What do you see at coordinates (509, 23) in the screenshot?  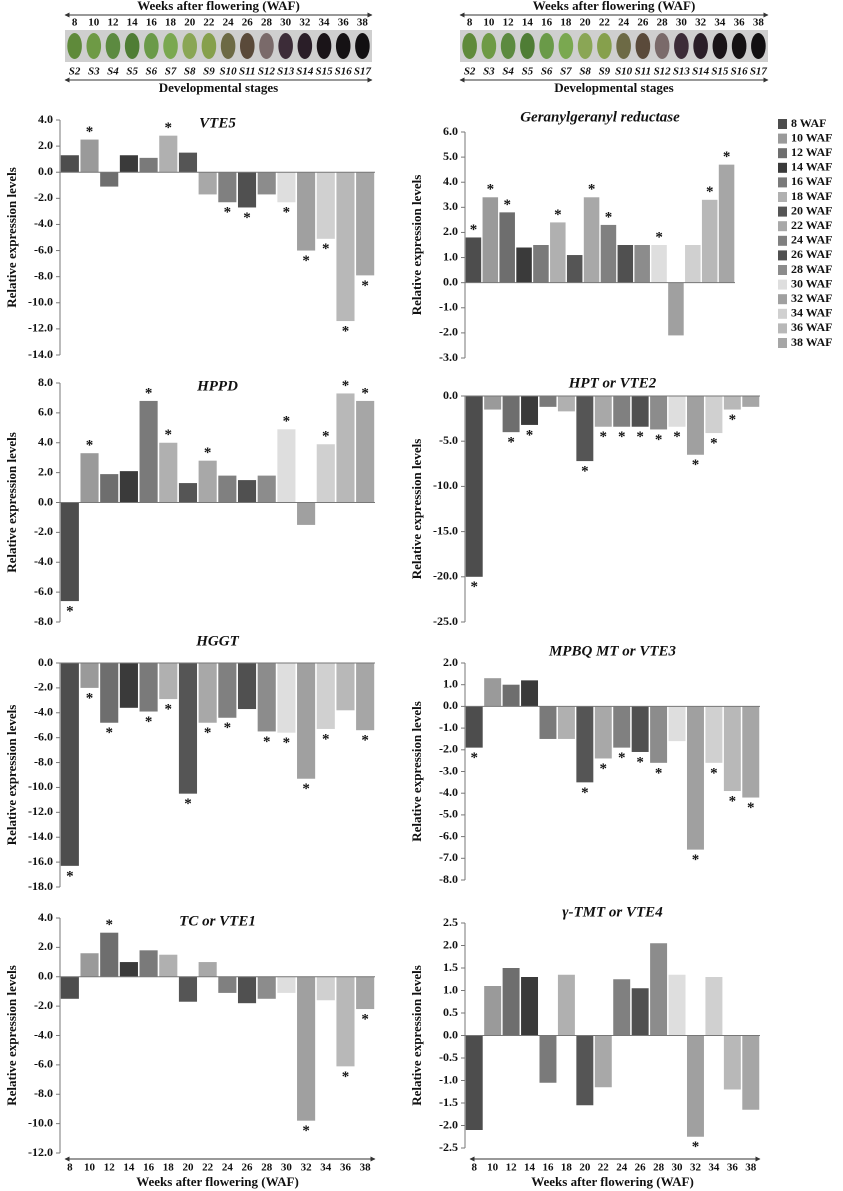 I see `strip-week: 12` at bounding box center [509, 23].